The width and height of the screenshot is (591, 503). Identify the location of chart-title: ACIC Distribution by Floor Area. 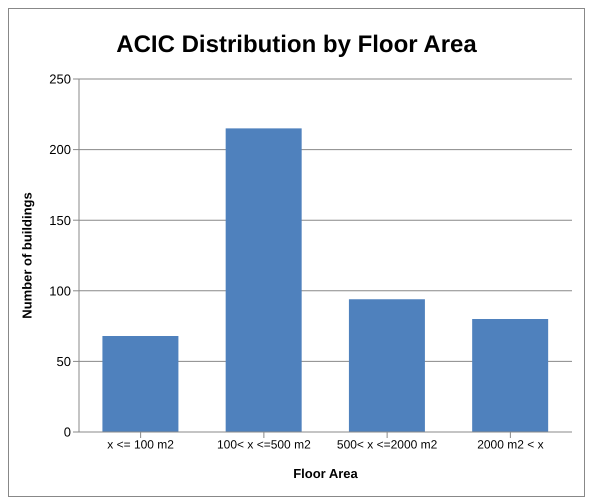
(296, 45).